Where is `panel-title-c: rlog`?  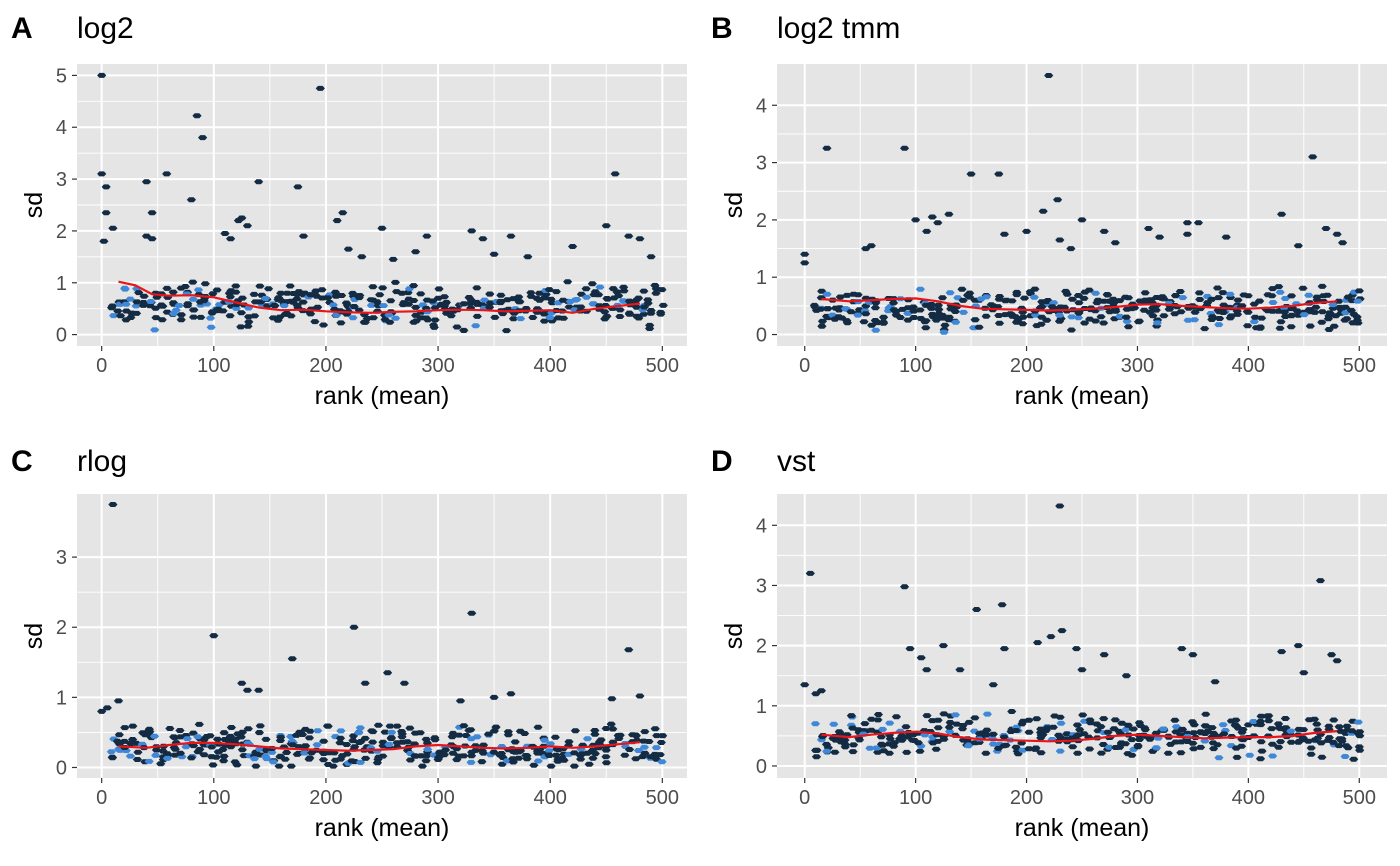 panel-title-c: rlog is located at coordinates (102, 461).